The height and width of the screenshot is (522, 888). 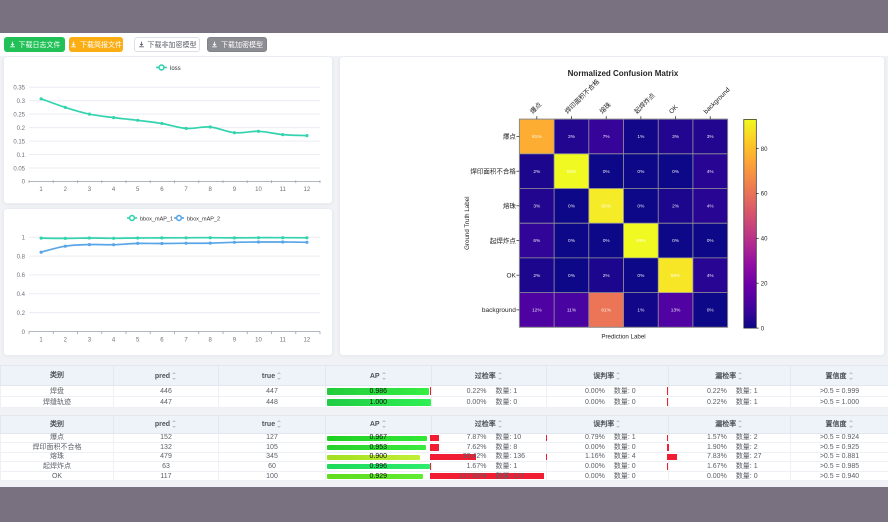 I want to click on svg-text: 0.3, so click(x=21, y=102).